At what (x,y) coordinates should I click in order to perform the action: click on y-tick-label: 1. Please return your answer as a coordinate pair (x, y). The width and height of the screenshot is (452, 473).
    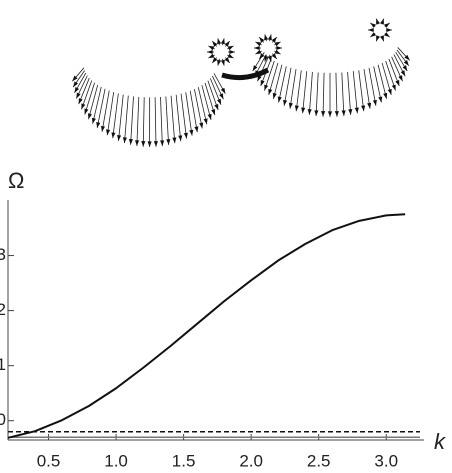
    Looking at the image, I should click on (3, 364).